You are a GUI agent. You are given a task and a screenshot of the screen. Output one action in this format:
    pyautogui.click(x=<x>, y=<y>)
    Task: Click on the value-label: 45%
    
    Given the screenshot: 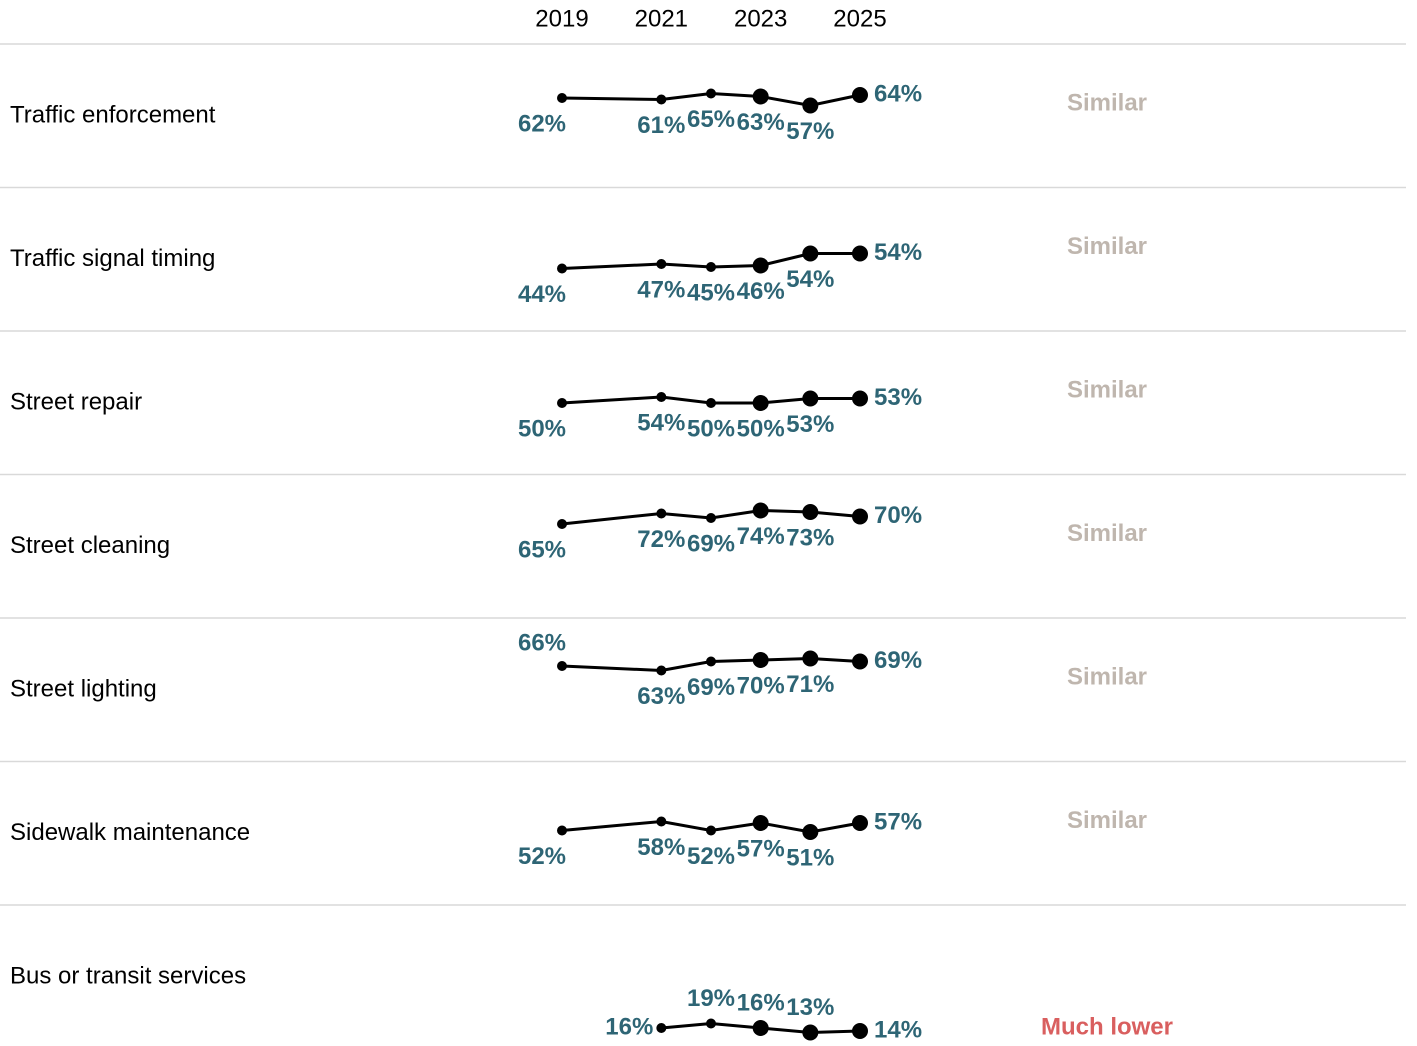 What is the action you would take?
    pyautogui.click(x=711, y=292)
    